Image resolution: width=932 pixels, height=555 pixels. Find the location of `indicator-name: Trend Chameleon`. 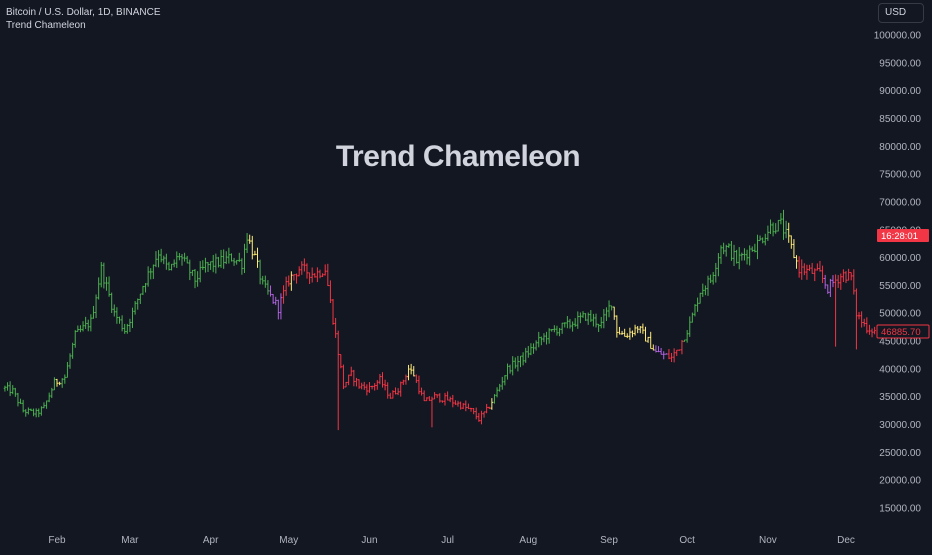

indicator-name: Trend Chameleon is located at coordinates (46, 25).